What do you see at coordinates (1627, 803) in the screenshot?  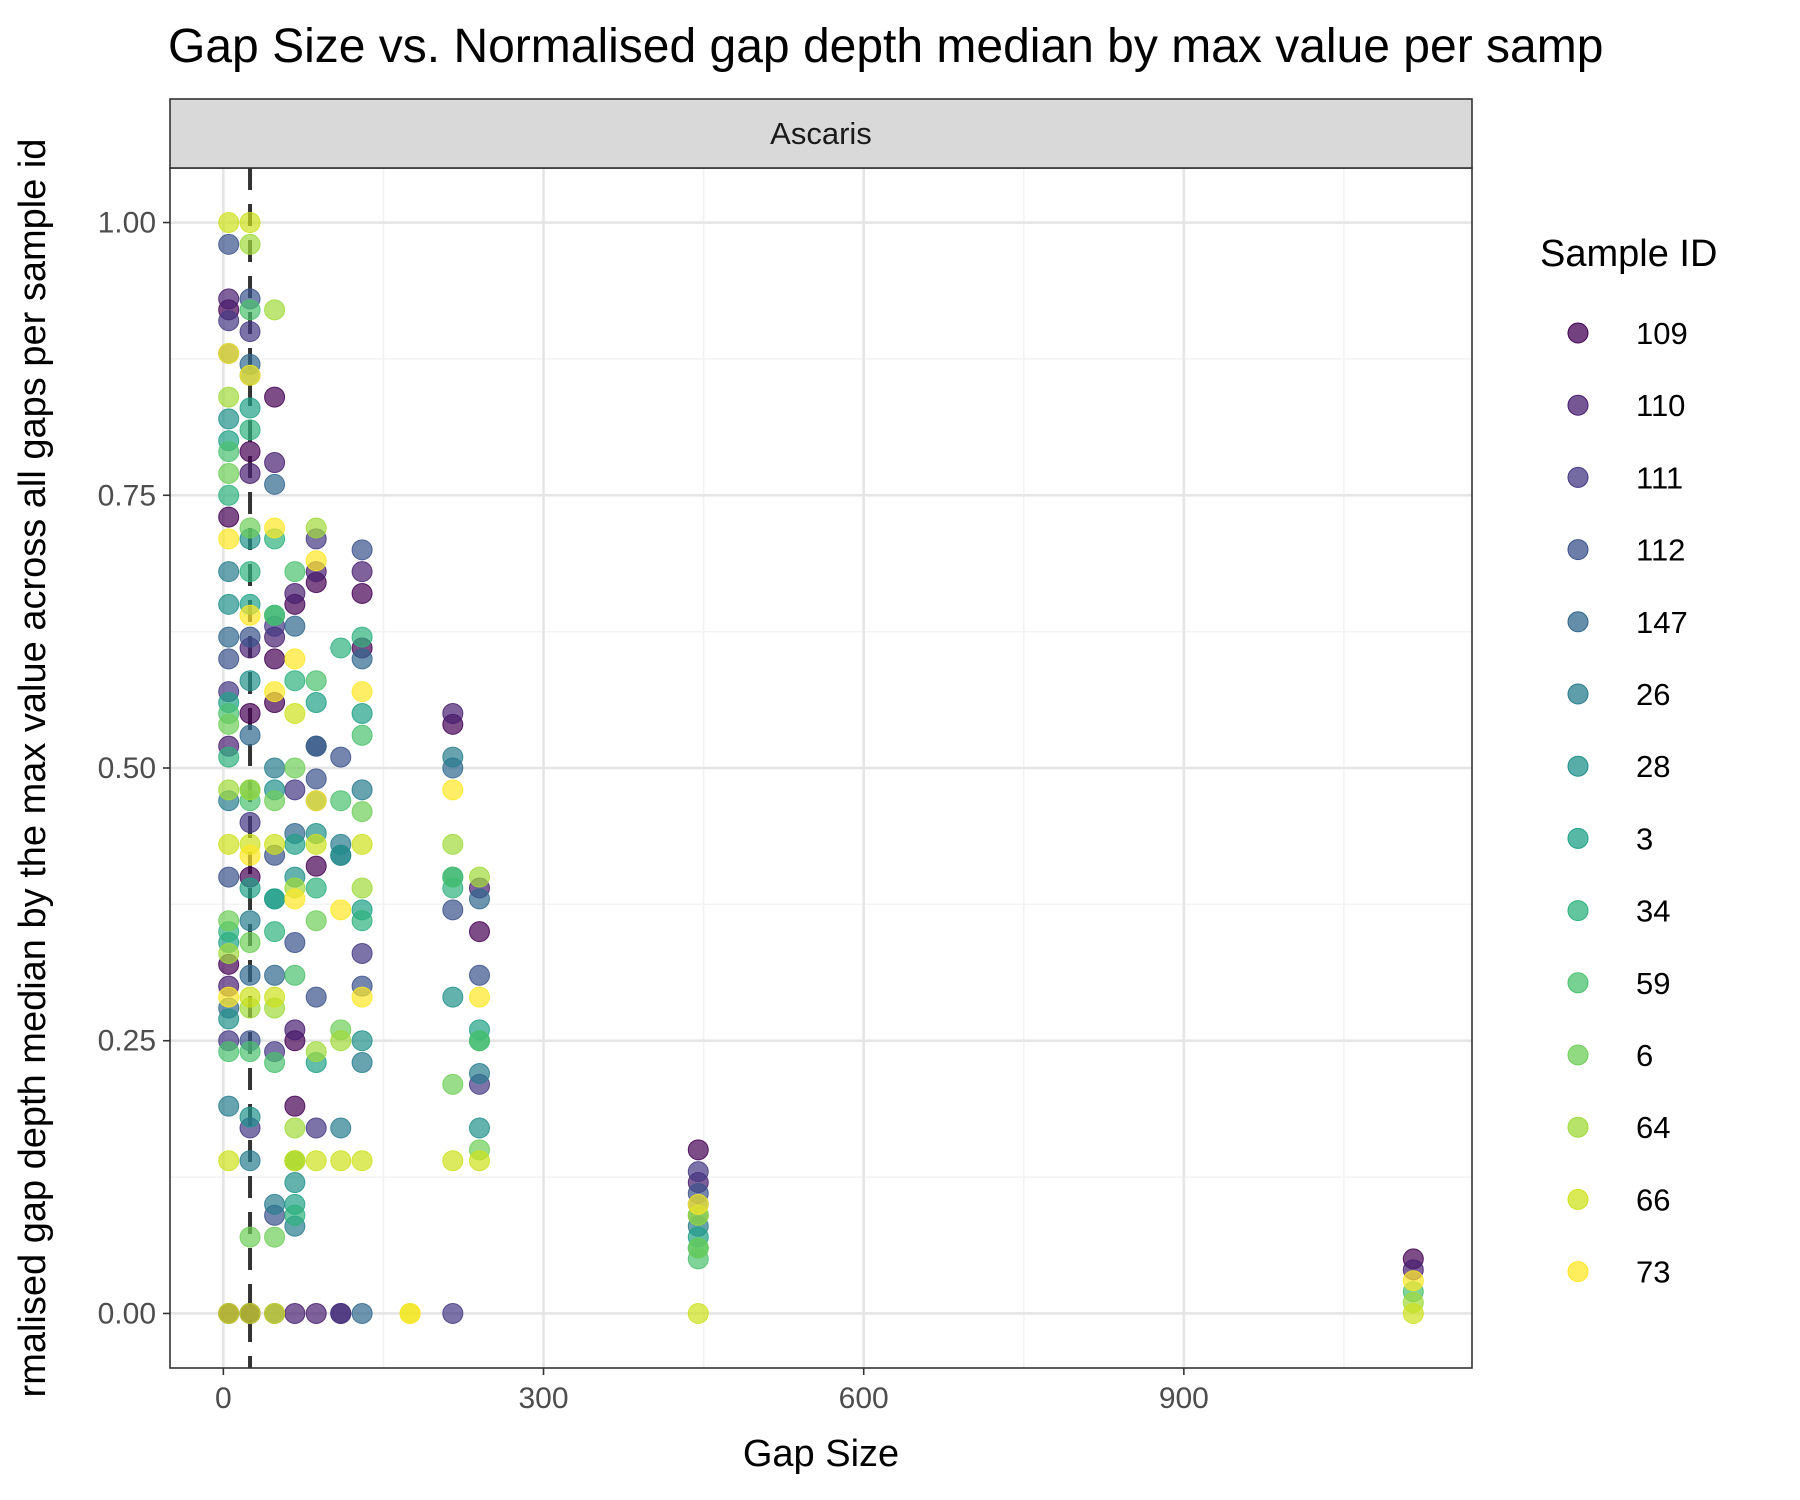 I see `legend-items: 109 110 111 112 147 26 28 3 34 59 6 64 66 73` at bounding box center [1627, 803].